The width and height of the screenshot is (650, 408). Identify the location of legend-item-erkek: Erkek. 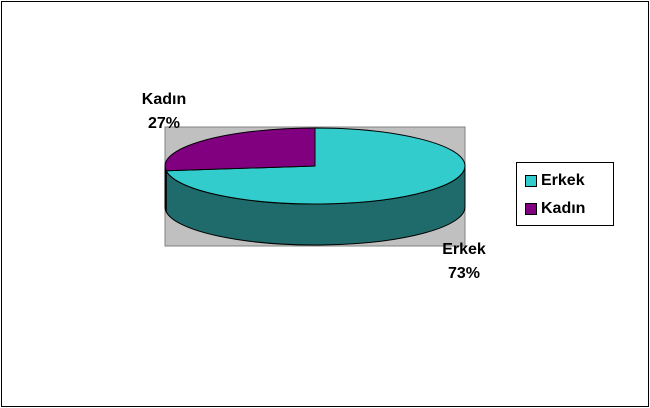
(555, 181).